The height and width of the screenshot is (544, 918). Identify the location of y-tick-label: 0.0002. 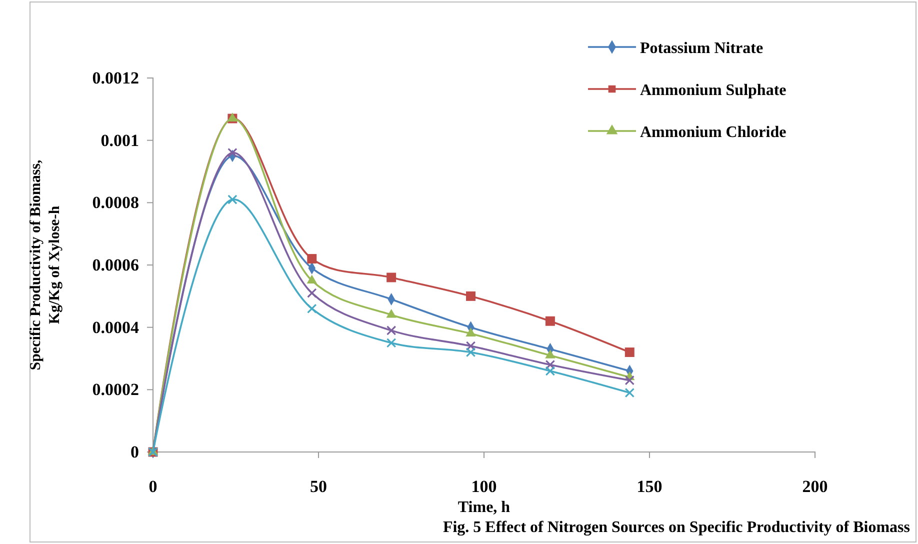
(115, 390).